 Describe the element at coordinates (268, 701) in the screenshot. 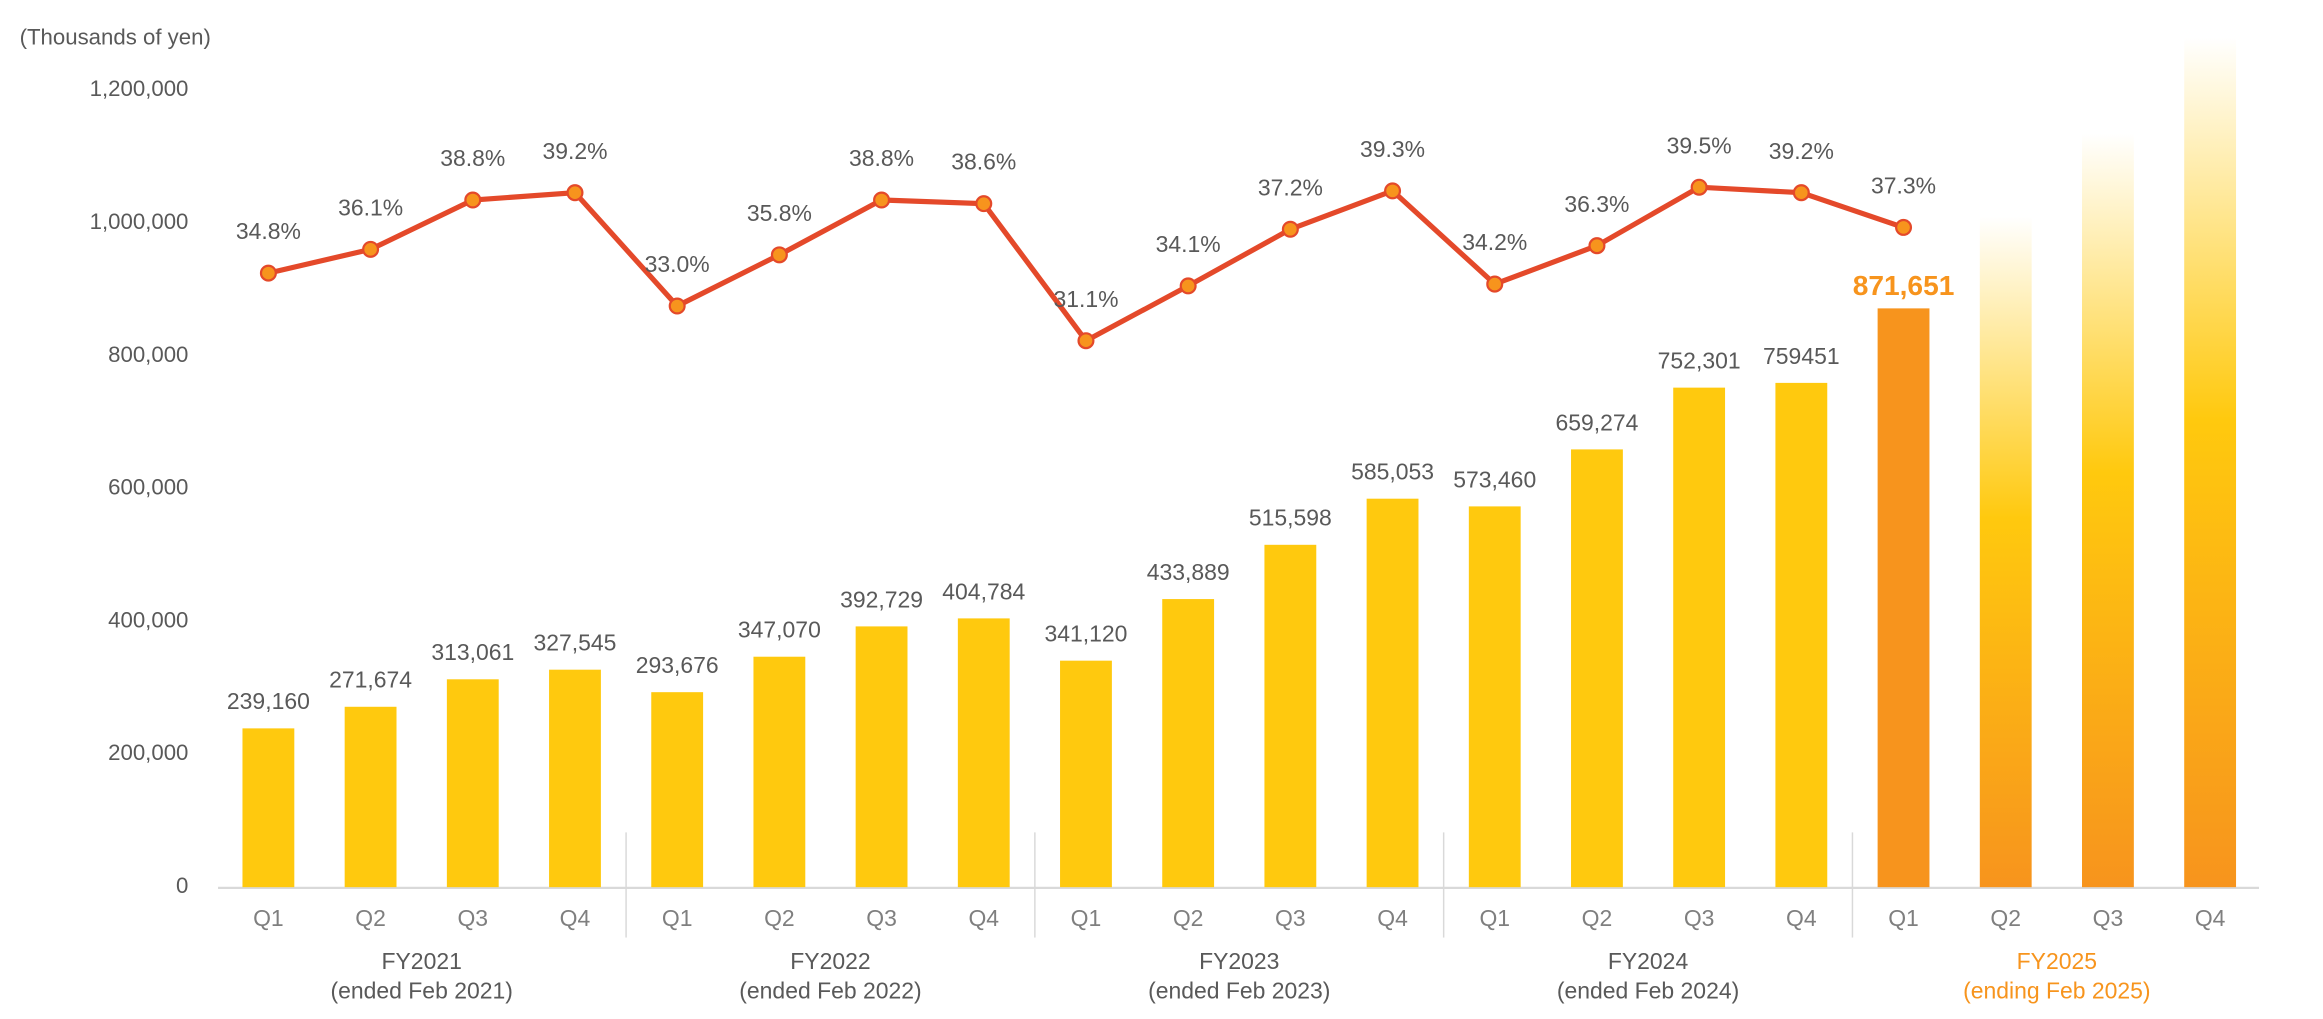

I see `bar-value-label: 239,160` at that location.